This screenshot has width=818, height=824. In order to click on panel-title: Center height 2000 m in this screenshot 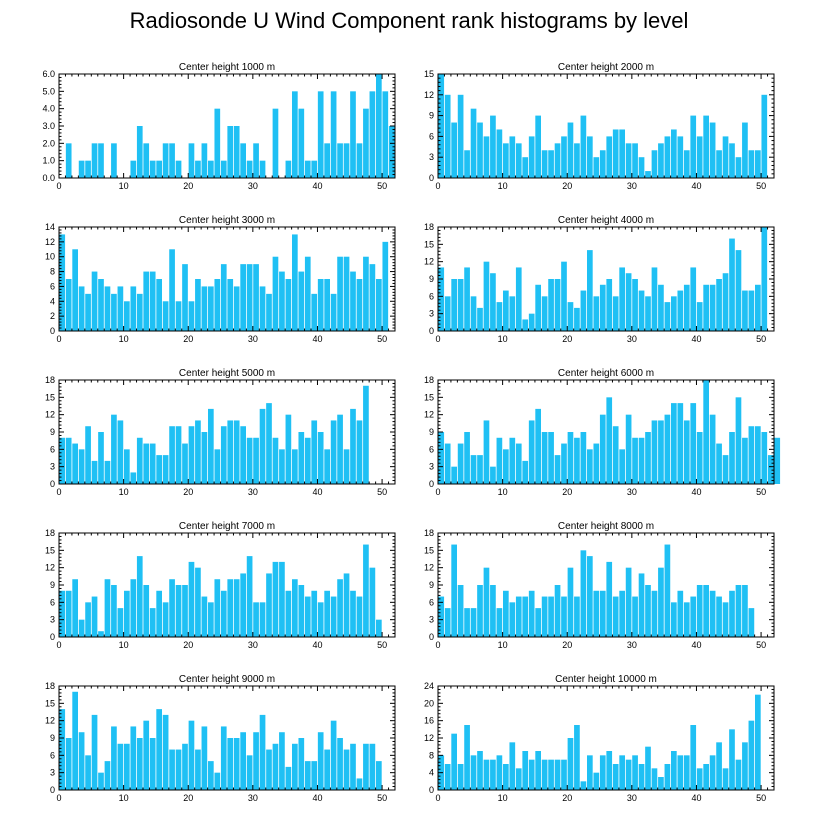, I will do `click(606, 67)`.